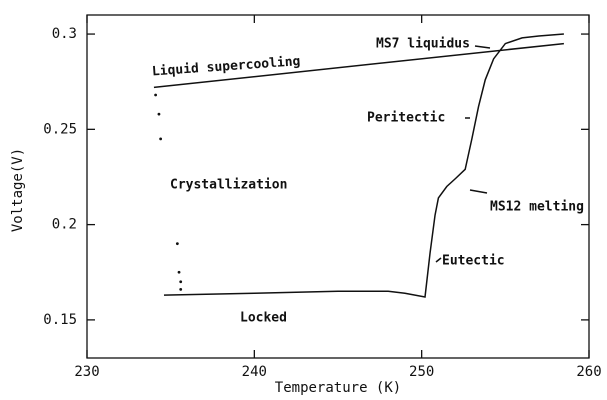 The image size is (607, 400). What do you see at coordinates (60, 320) in the screenshot?
I see `y-tick-label: 0.15` at bounding box center [60, 320].